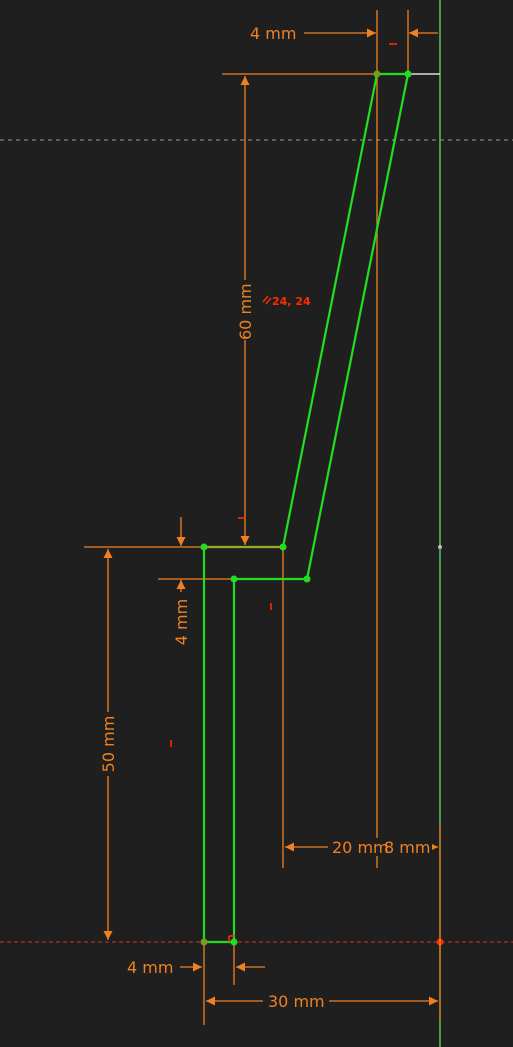  I want to click on dim-offset-8-label: 8 mm, so click(407, 847).